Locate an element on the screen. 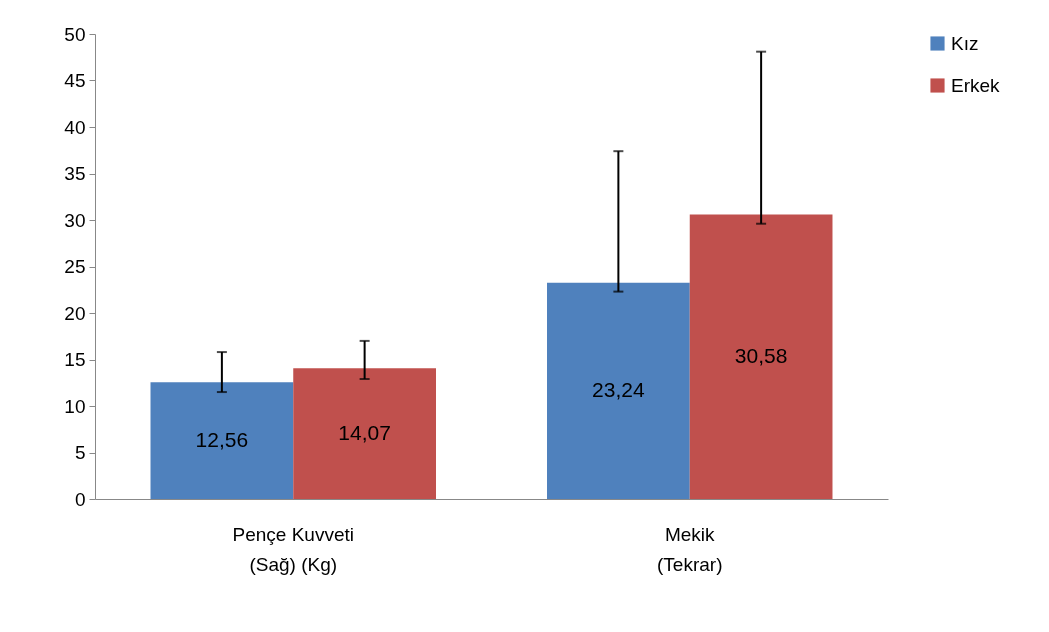 Image resolution: width=1049 pixels, height=632 pixels. y-tick-label: 40 is located at coordinates (75, 127).